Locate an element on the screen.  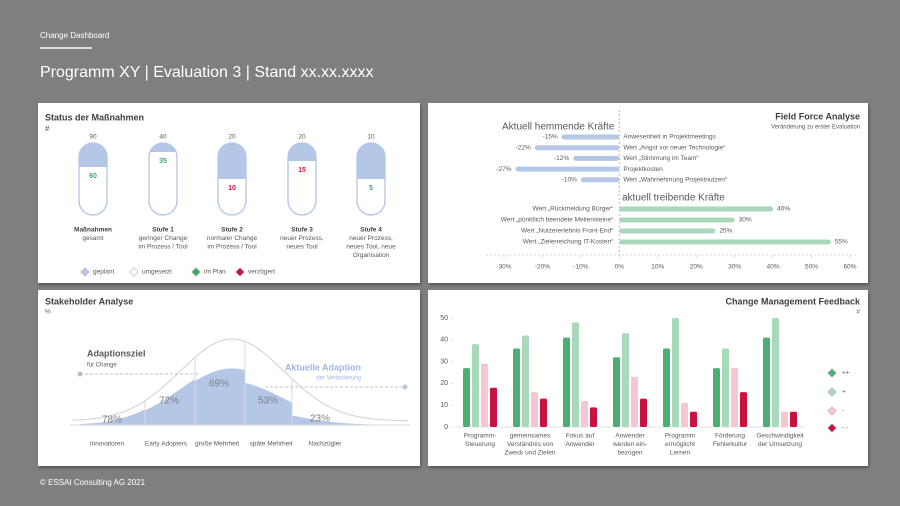
value-label: -10% is located at coordinates (569, 180).